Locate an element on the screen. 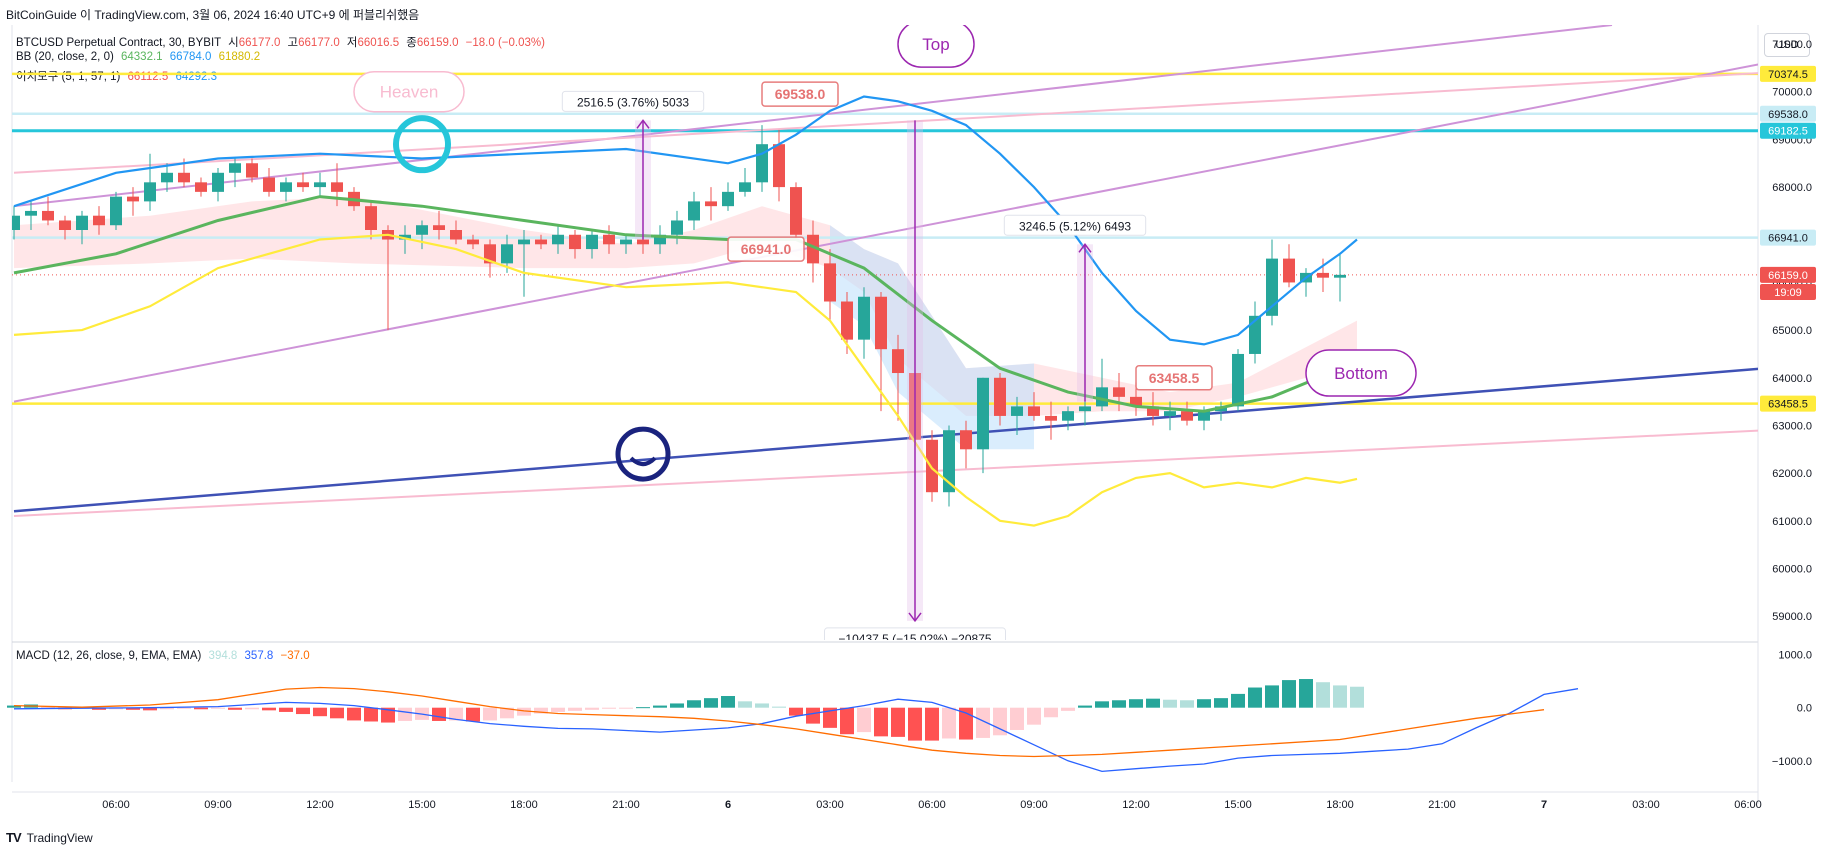  macd-tick-label: 0.0 is located at coordinates (1804, 709).